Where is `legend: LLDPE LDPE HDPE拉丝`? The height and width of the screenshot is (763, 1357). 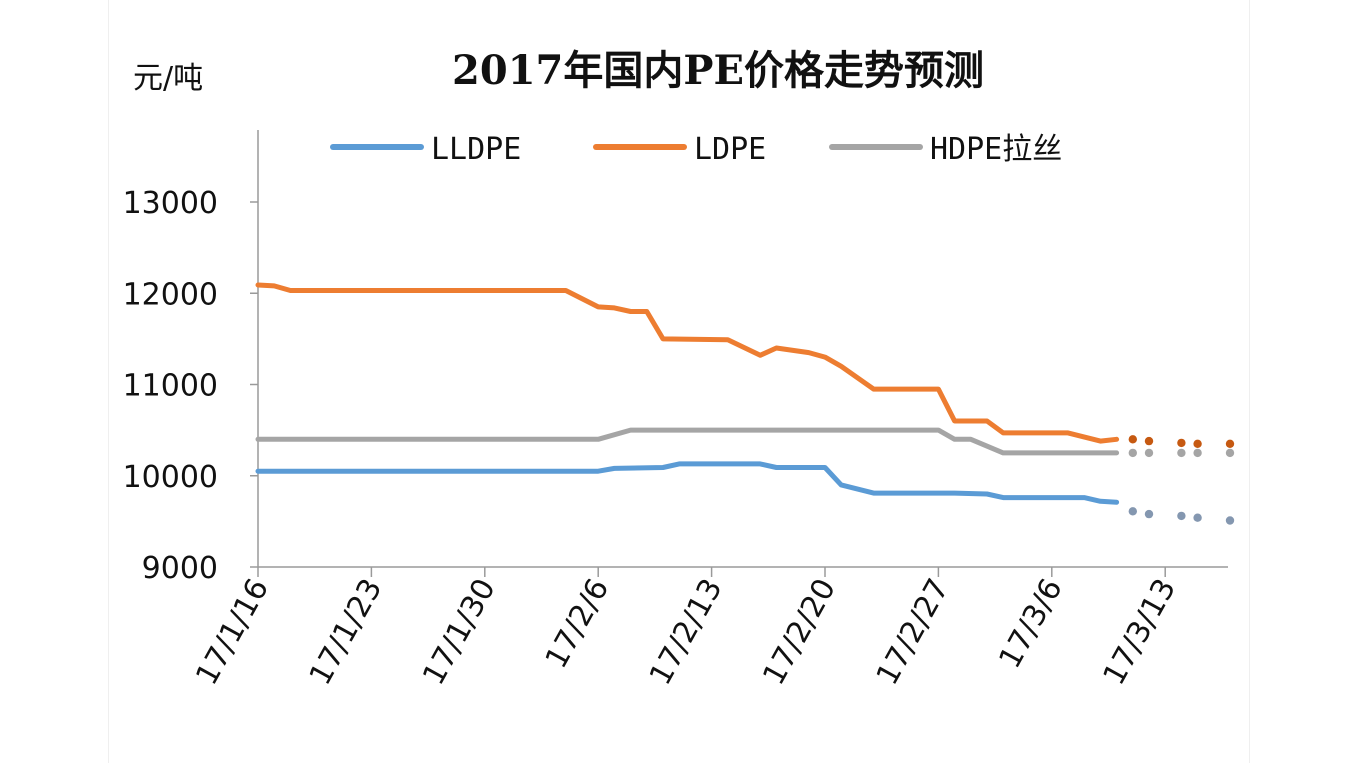
legend: LLDPE LDPE HDPE拉丝 is located at coordinates (696, 149).